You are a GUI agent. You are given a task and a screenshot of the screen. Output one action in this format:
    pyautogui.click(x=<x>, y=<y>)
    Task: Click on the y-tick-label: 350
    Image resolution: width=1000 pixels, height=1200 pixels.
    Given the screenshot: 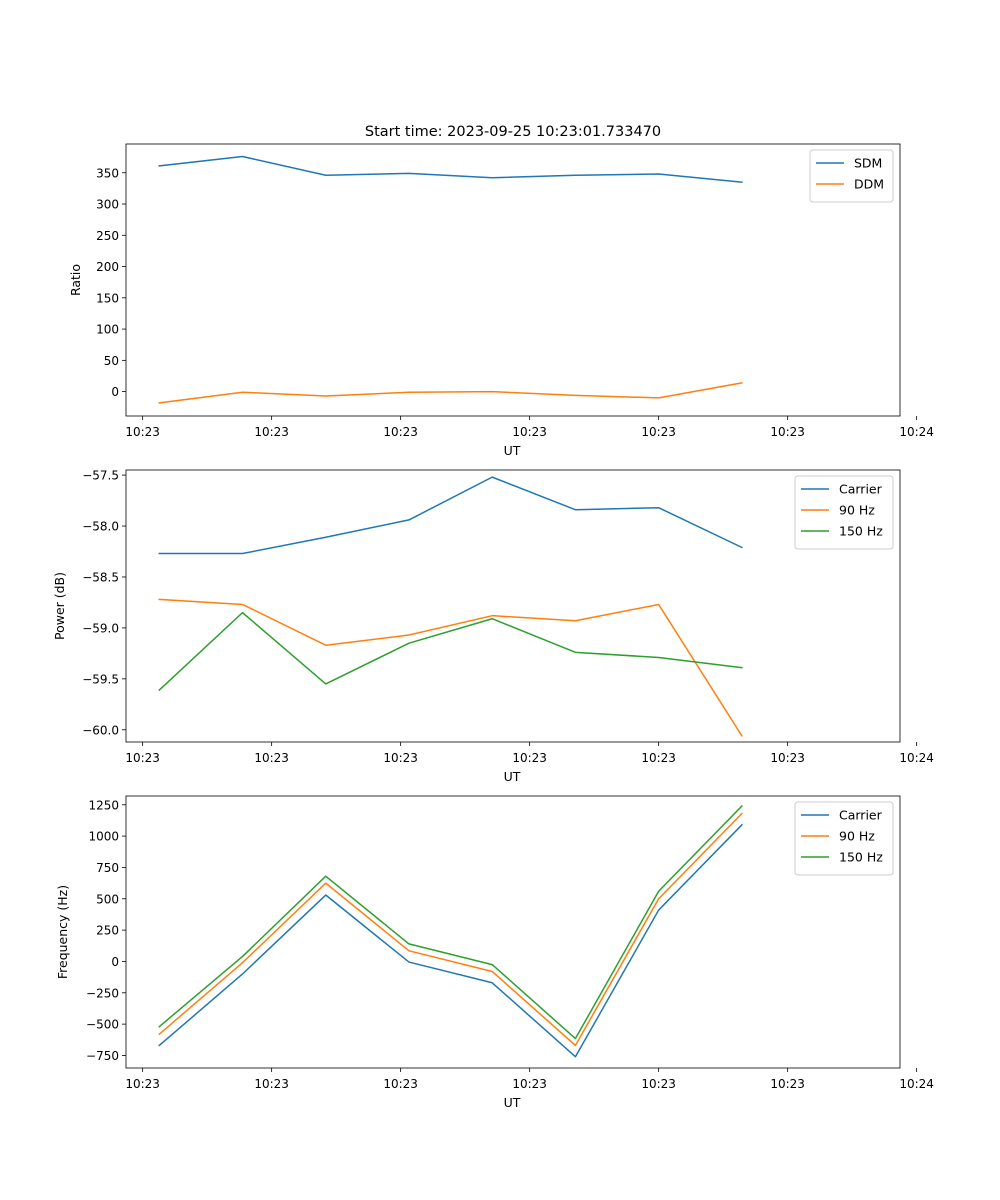 What is the action you would take?
    pyautogui.click(x=107, y=173)
    